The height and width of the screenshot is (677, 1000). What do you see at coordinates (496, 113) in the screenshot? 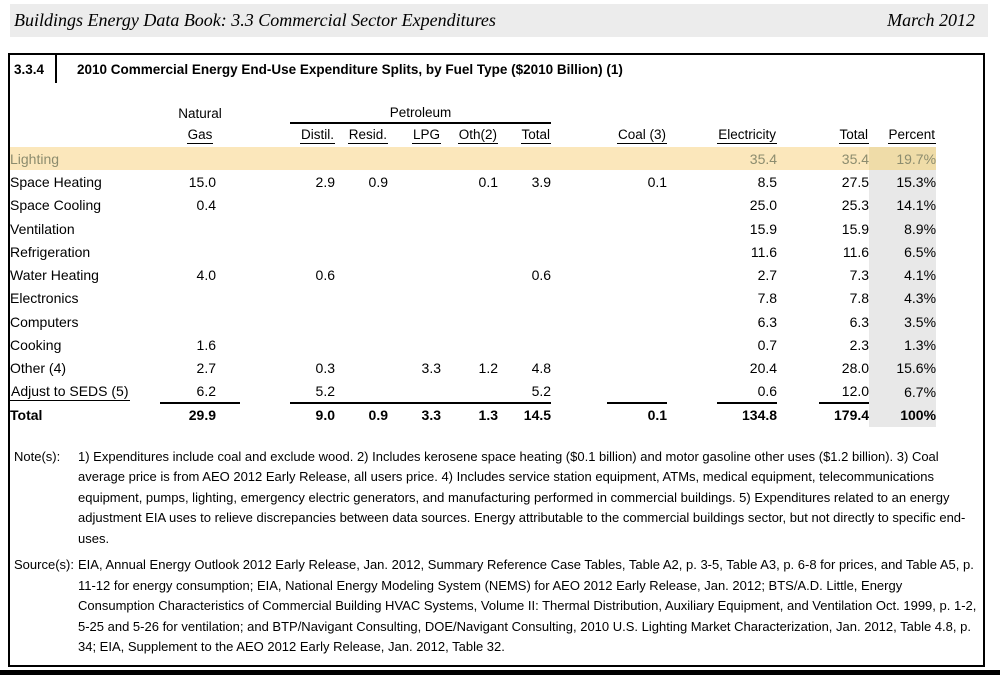
I see `table-header-group-row: Natural Petroleum` at bounding box center [496, 113].